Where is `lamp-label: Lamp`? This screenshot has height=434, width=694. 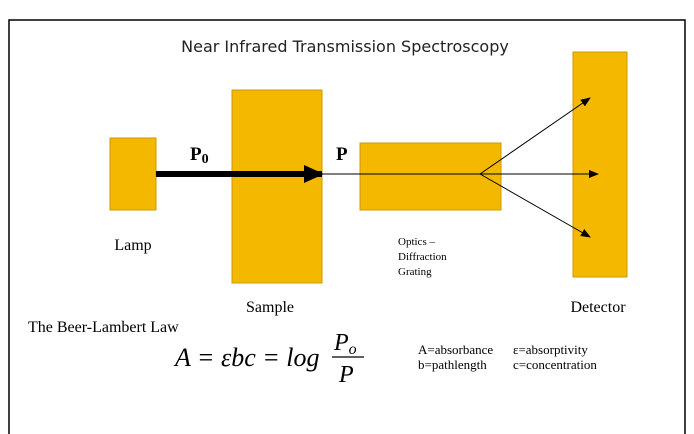 lamp-label: Lamp is located at coordinates (132, 245).